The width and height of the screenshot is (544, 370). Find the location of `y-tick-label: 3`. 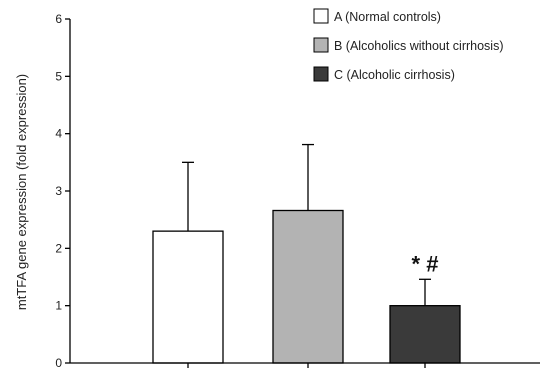

y-tick-label: 3 is located at coordinates (58, 191).